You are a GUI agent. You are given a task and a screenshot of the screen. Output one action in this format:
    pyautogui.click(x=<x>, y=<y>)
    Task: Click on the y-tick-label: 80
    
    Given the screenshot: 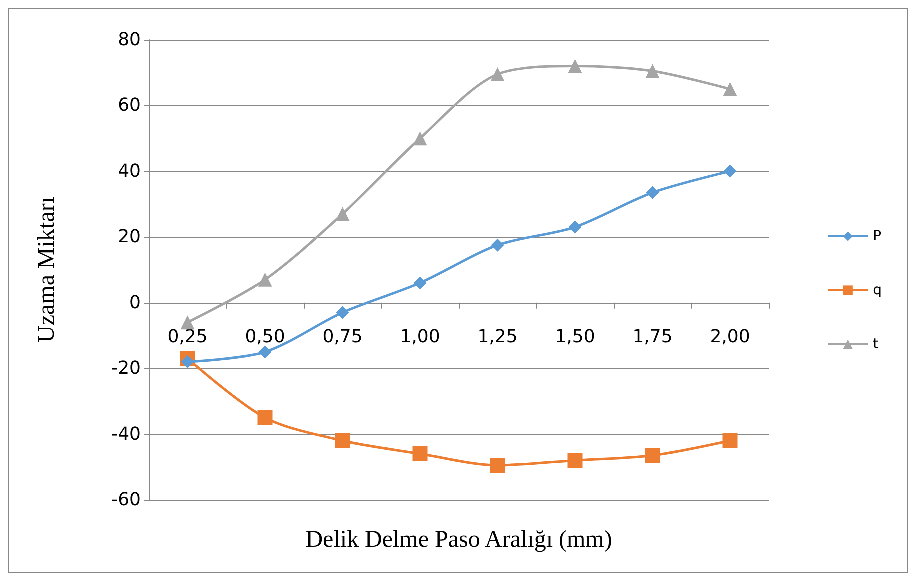 What is the action you would take?
    pyautogui.click(x=129, y=40)
    